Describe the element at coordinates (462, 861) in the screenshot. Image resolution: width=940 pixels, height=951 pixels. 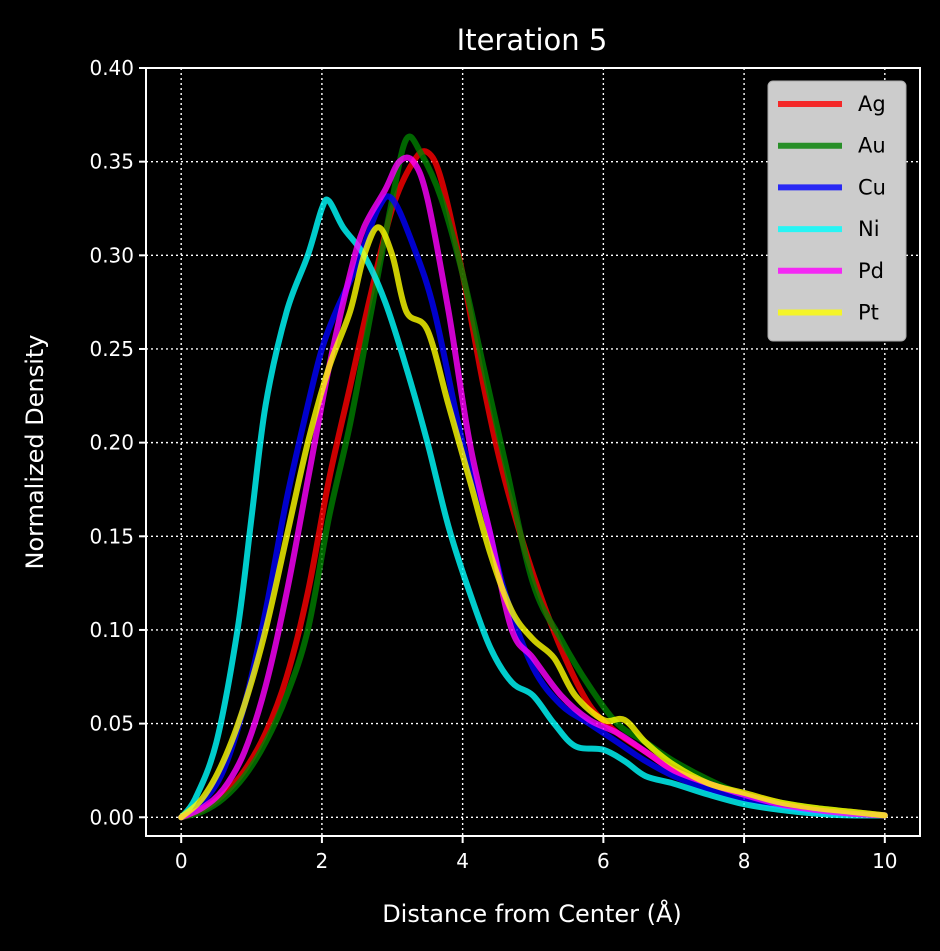
I see `x-tick-label: 4` at that location.